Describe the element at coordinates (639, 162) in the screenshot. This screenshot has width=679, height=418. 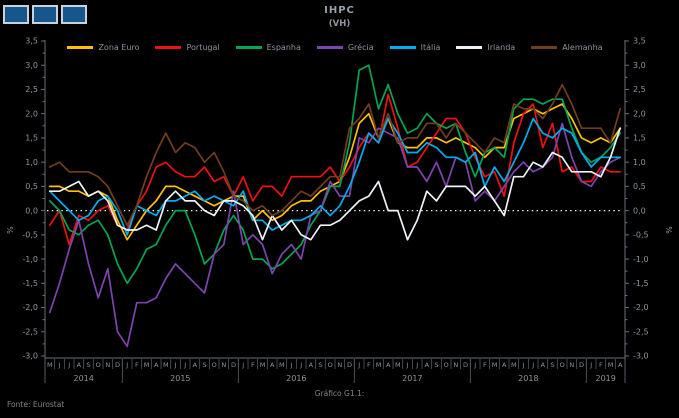
I see `y-axis-label-right: 1,0` at that location.